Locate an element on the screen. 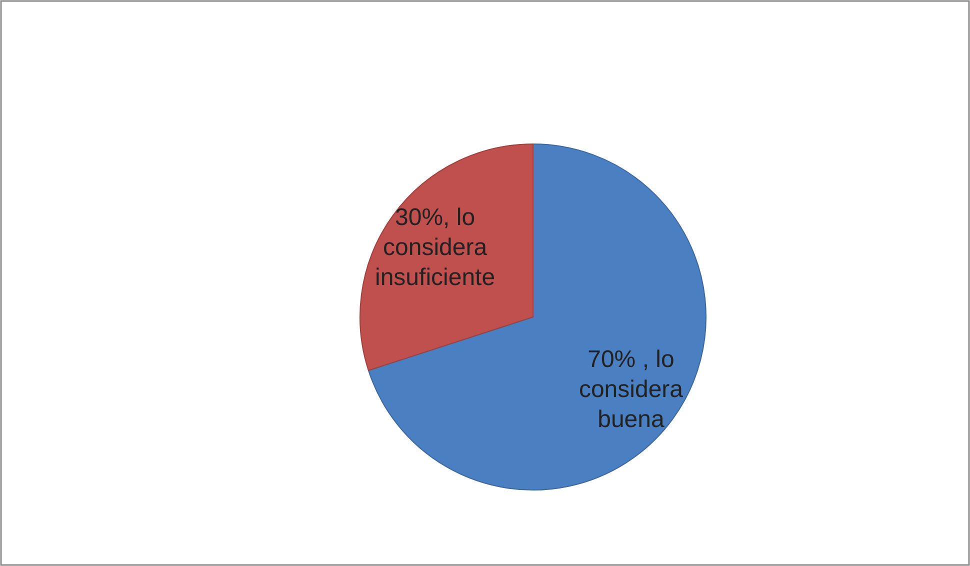 The image size is (970, 566). pie-slice is located at coordinates (447, 257).